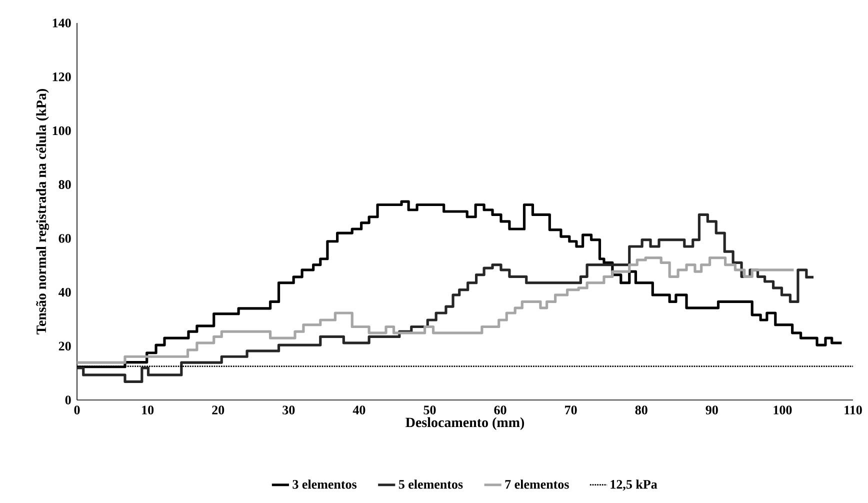 The width and height of the screenshot is (868, 503). Describe the element at coordinates (77, 410) in the screenshot. I see `x-tick-label: 0` at that location.